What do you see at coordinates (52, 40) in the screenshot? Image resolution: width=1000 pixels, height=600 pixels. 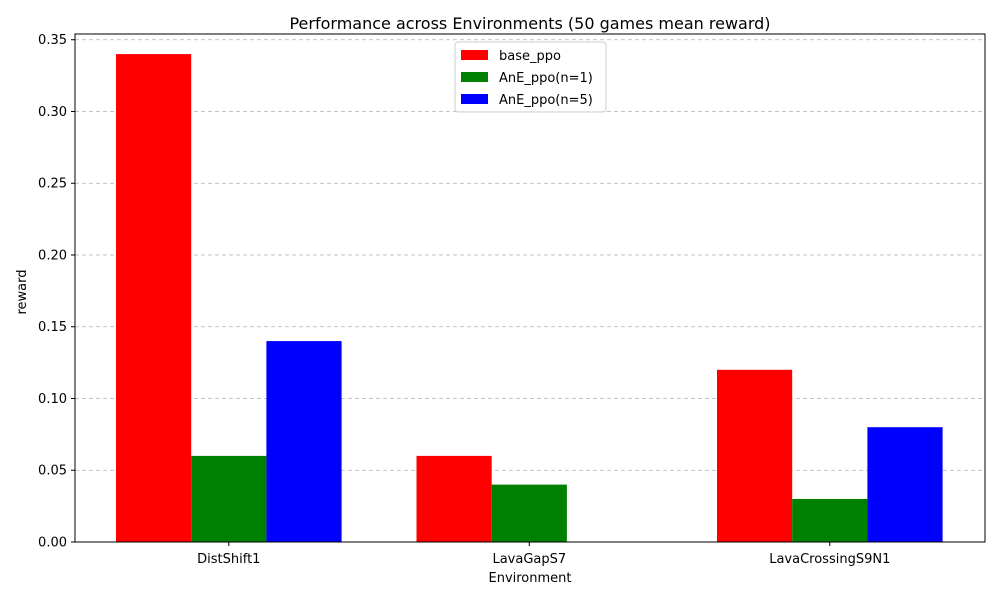 I see `y-tick-label: 0.35` at bounding box center [52, 40].